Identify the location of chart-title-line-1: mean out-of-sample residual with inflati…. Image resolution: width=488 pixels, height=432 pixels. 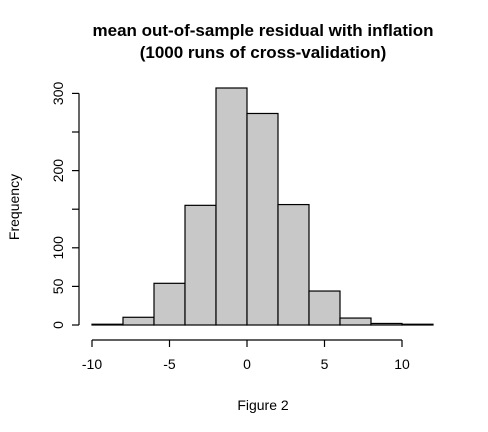
(263, 30).